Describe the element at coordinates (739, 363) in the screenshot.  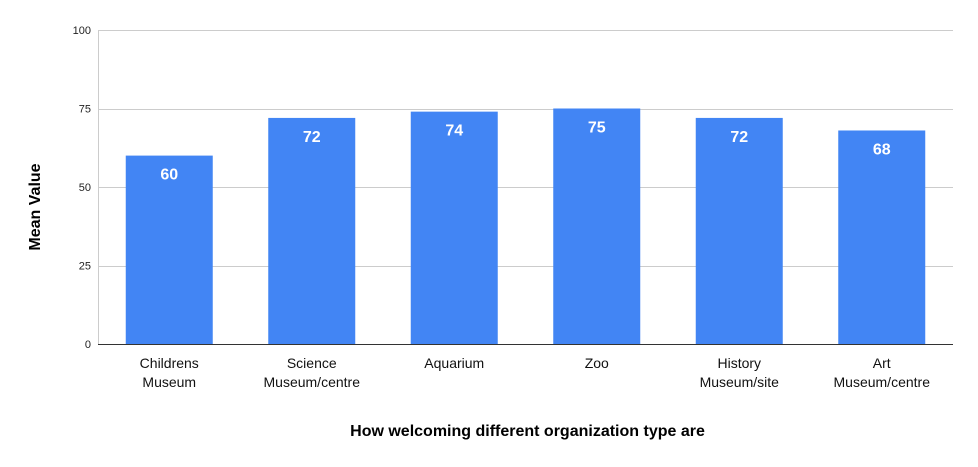
I see `x-tick-label: History` at that location.